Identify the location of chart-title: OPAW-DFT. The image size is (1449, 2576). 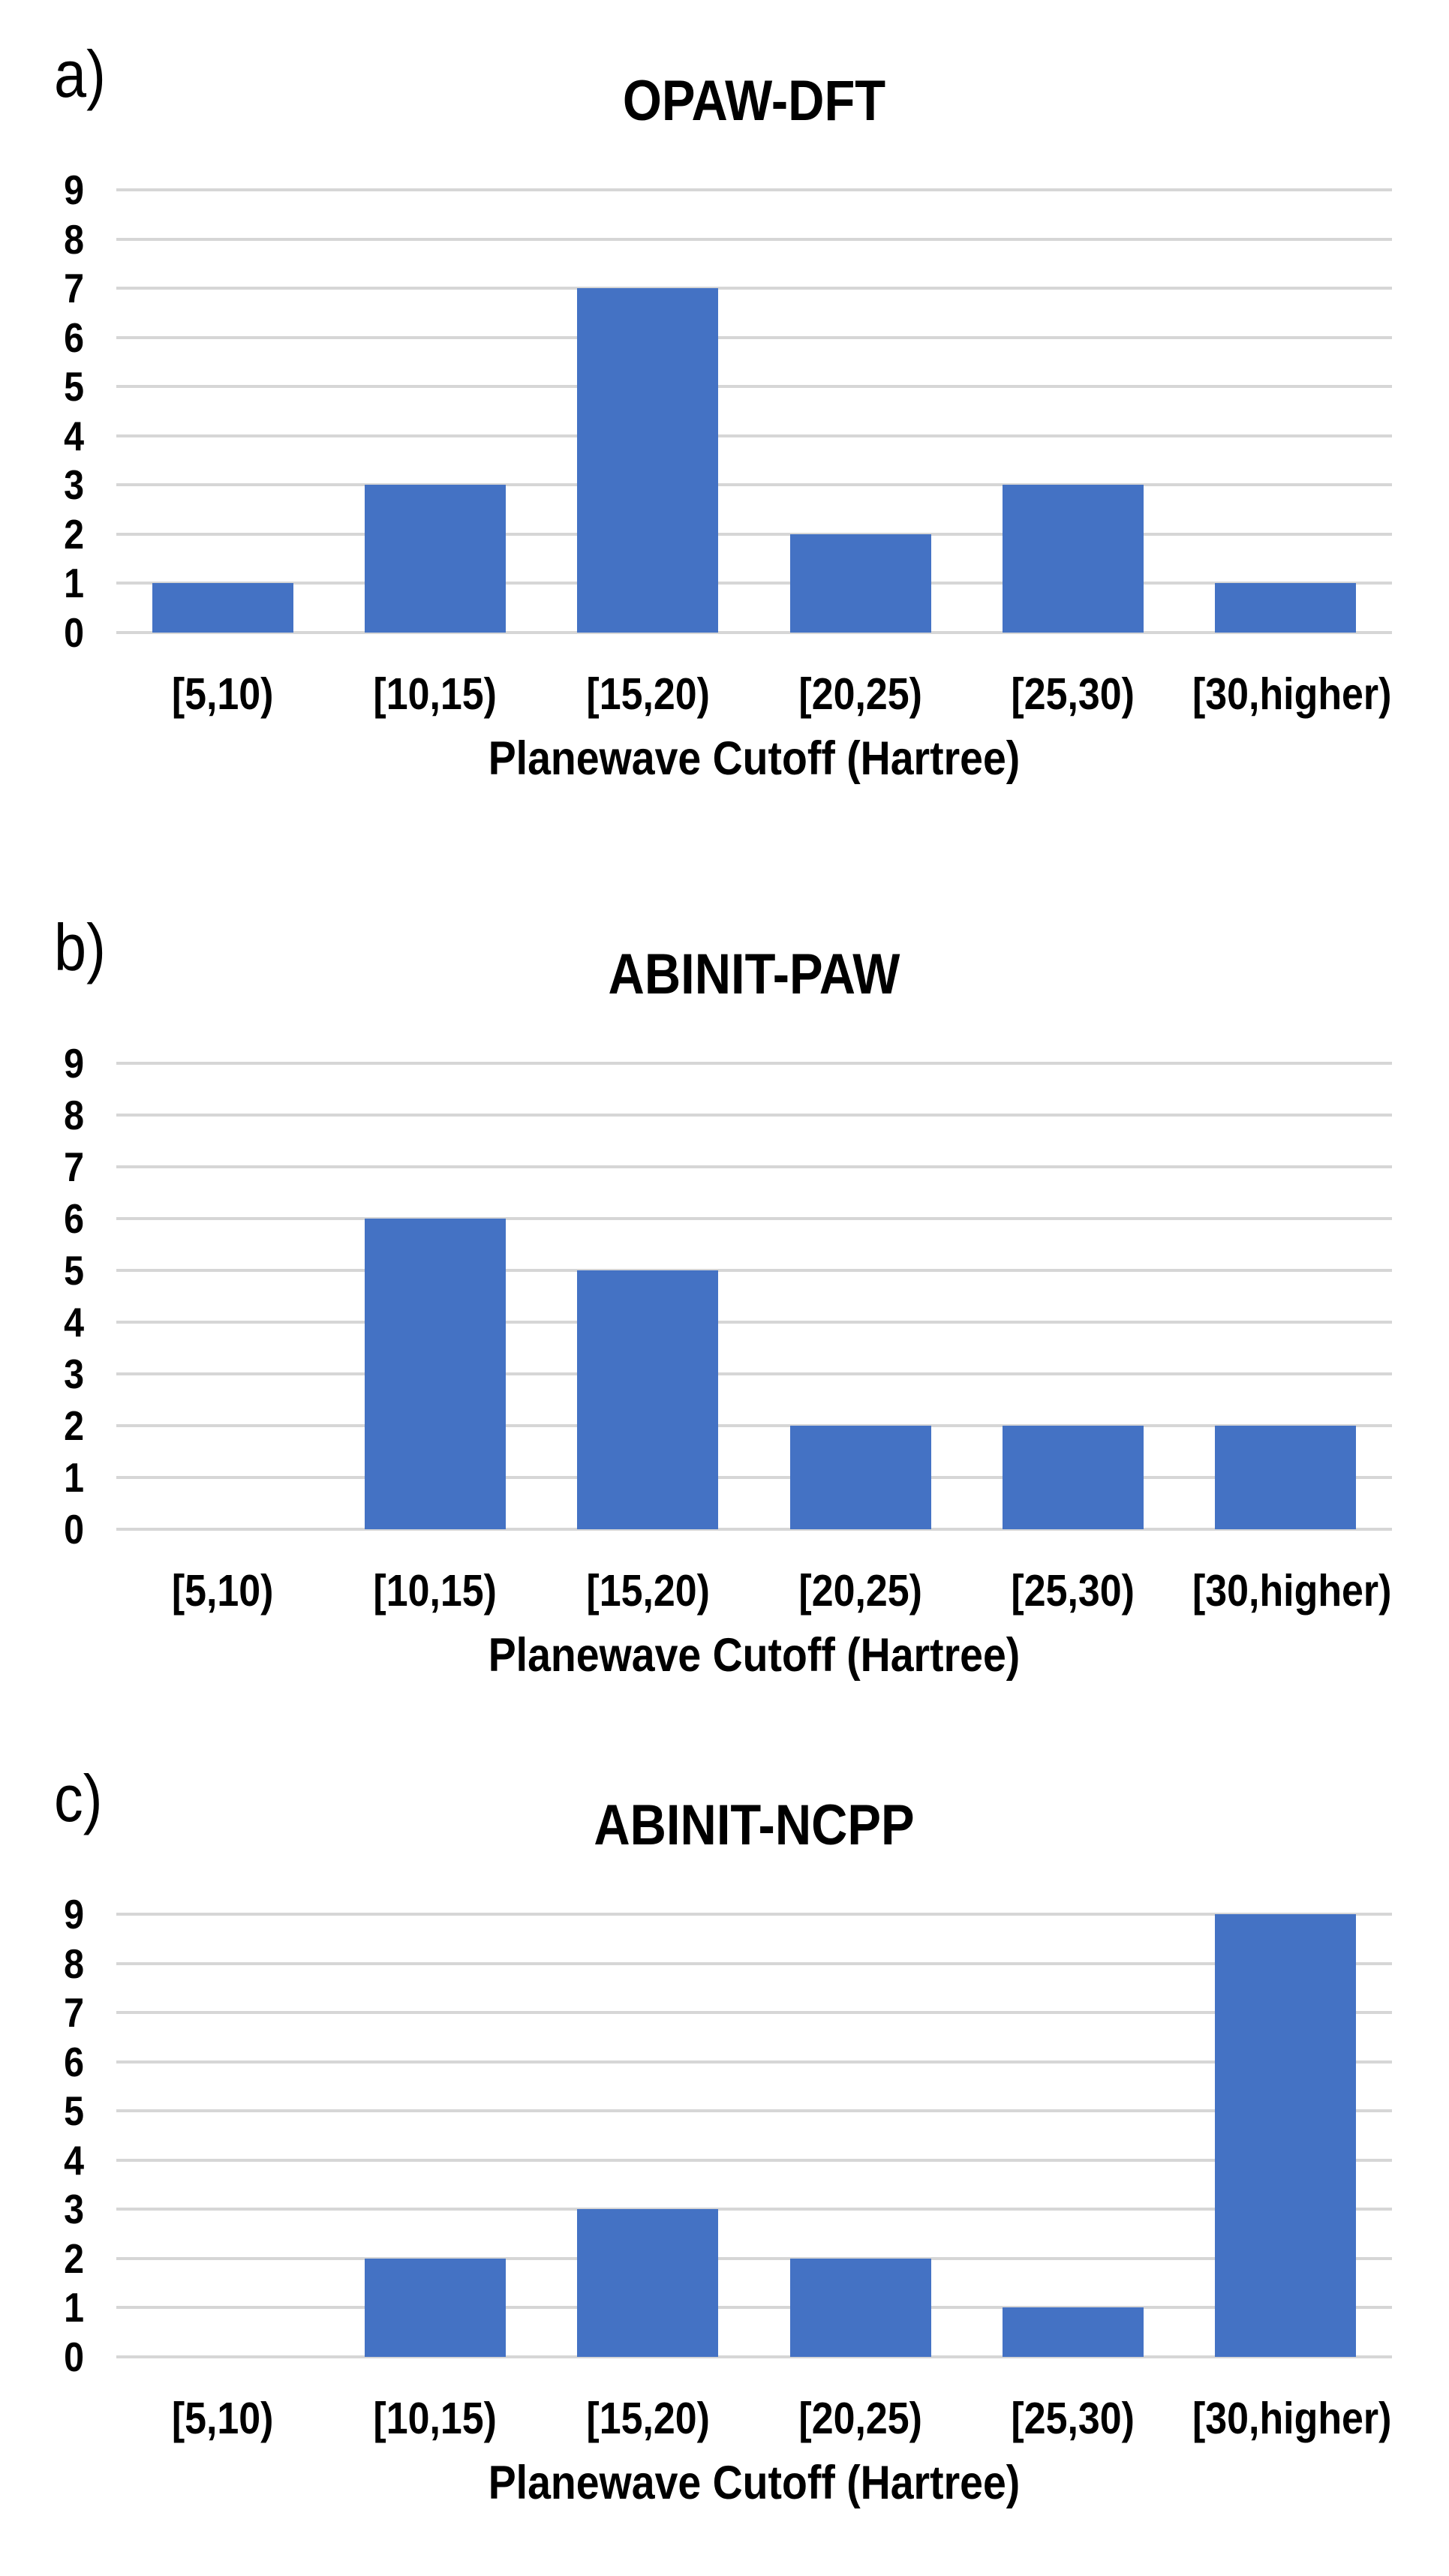
(754, 101).